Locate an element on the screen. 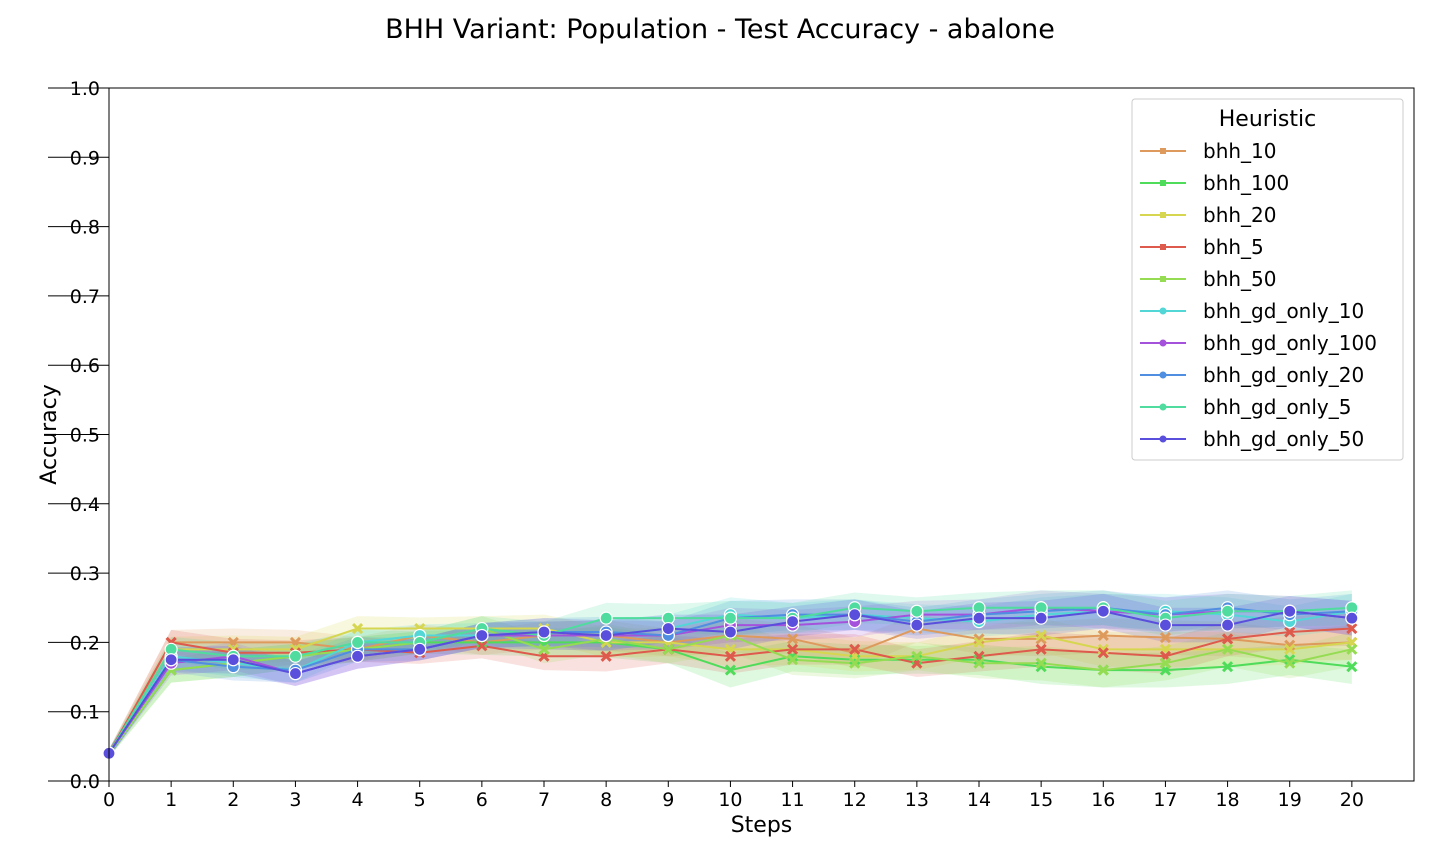 The height and width of the screenshot is (864, 1440). legend-item-bhh-gd-only-10: bhh_gd_only_10 is located at coordinates (1252, 311).